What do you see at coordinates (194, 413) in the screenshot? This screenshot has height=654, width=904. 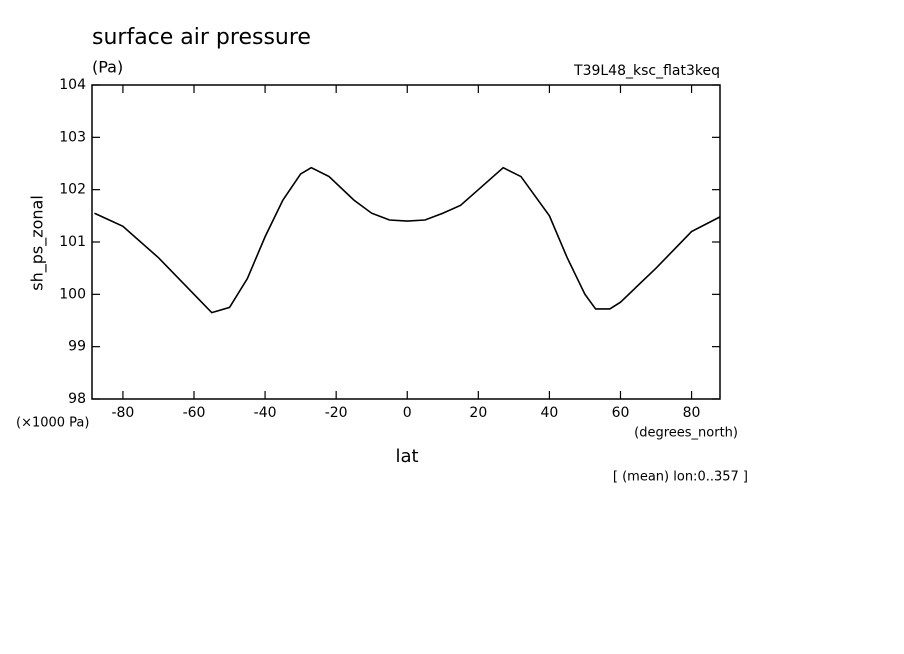 I see `x-tick-label: -60` at bounding box center [194, 413].